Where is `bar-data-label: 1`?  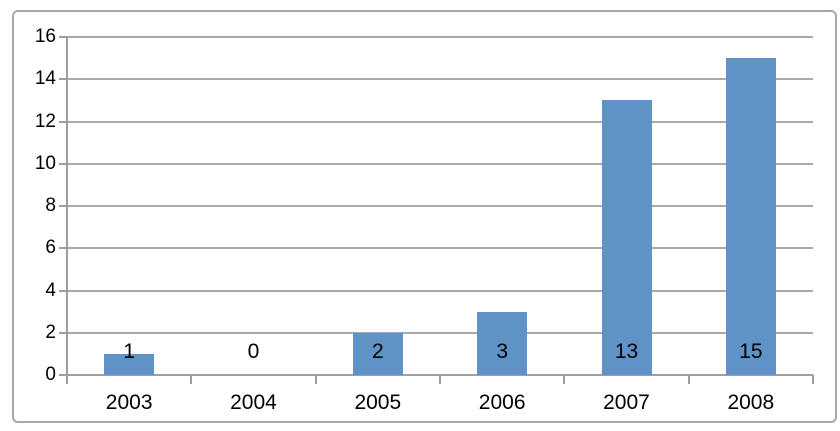
bar-data-label: 1 is located at coordinates (129, 351).